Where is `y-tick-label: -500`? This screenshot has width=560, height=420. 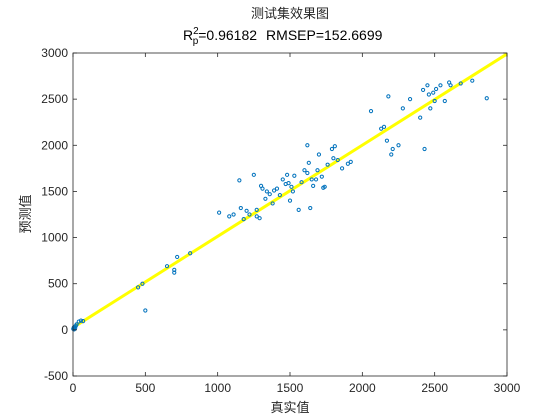 y-tick-label: -500 is located at coordinates (56, 376).